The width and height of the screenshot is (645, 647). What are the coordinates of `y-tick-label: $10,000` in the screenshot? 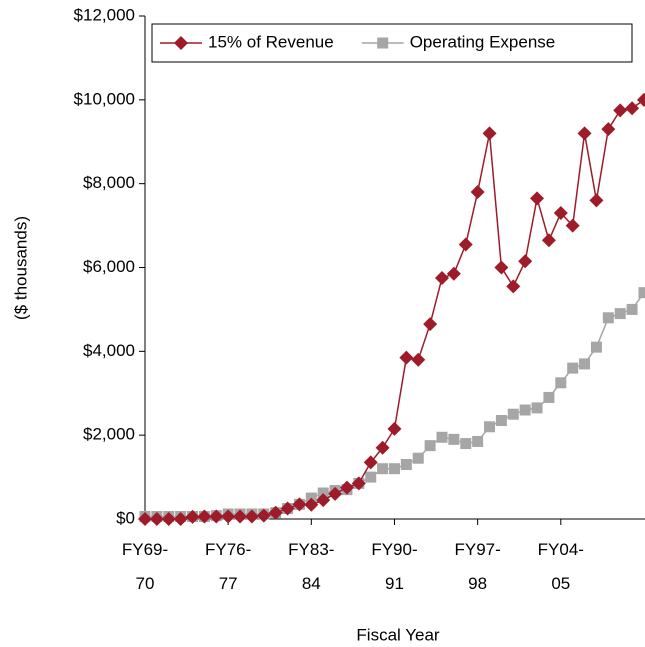 It's located at (104, 98).